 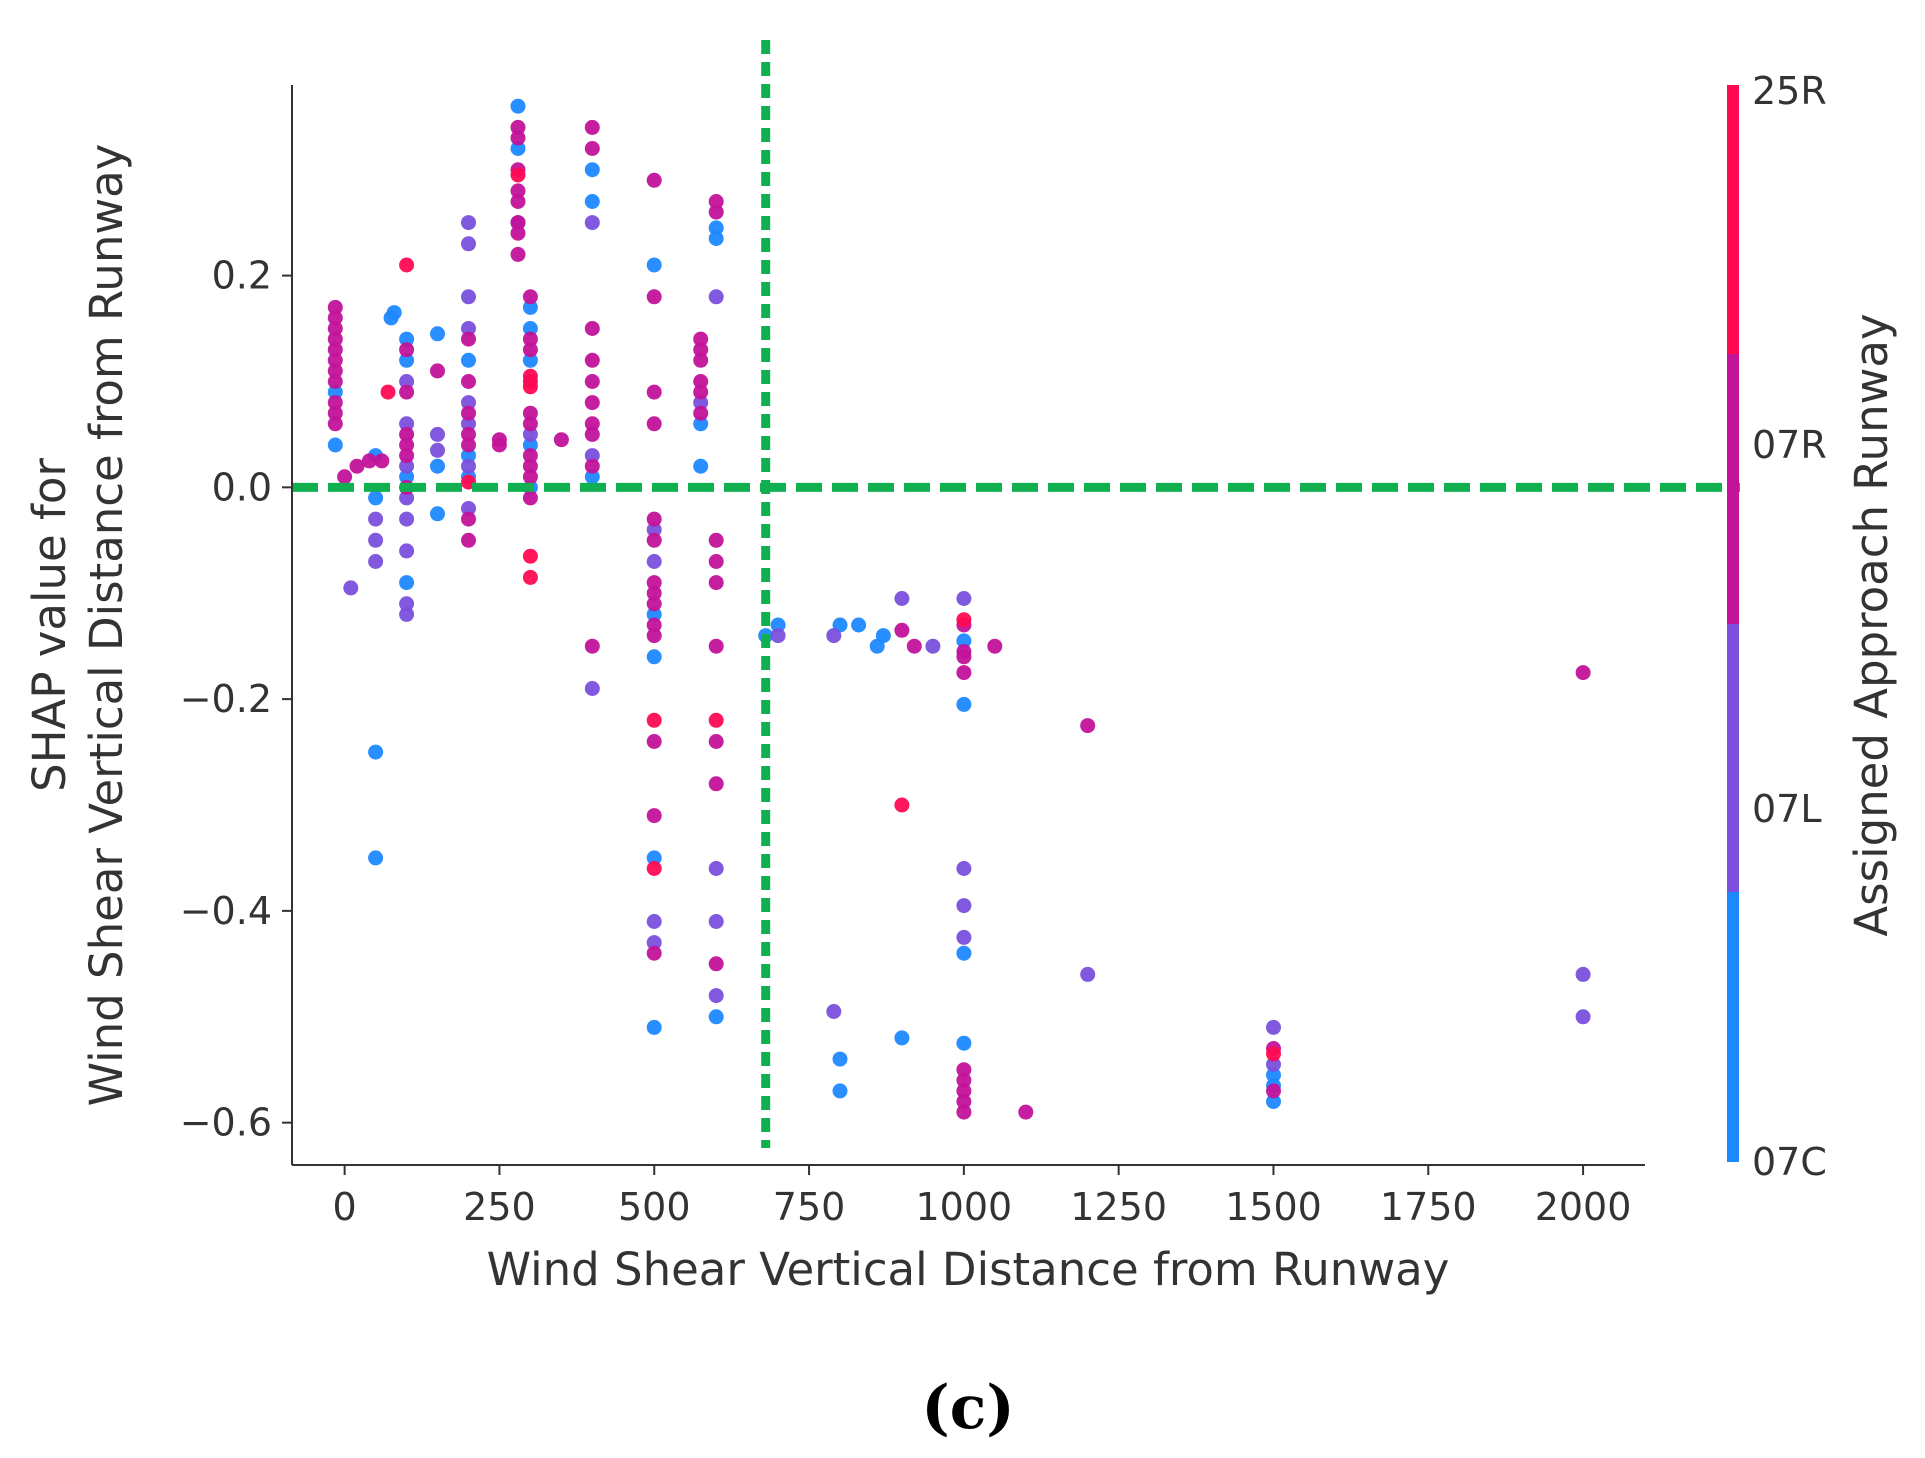 I want to click on figure-caption: (c), so click(x=967, y=1408).